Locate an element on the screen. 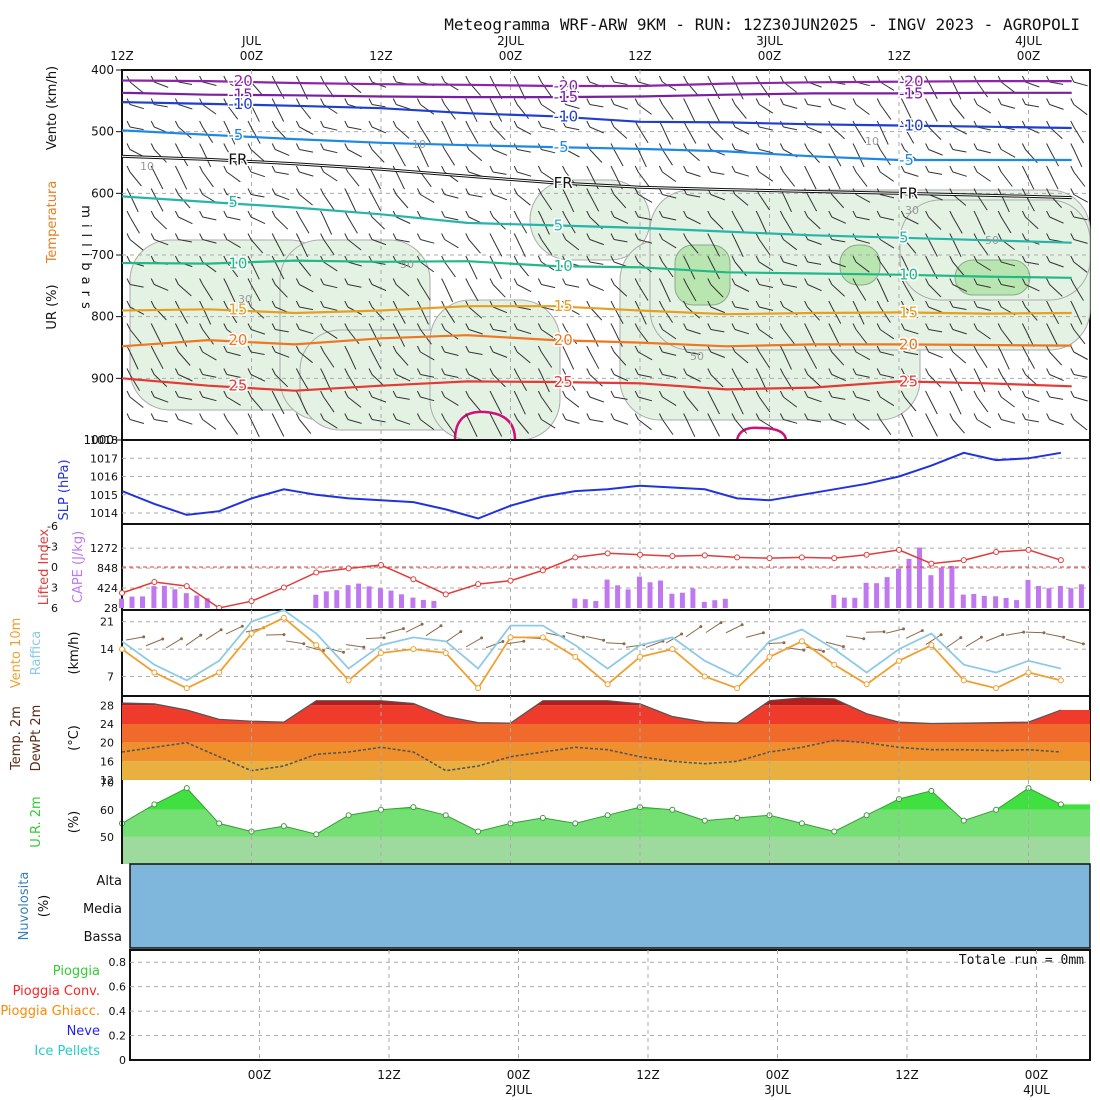 The image size is (1100, 1100). ylabel-dew: DewPt 2m is located at coordinates (36, 738).